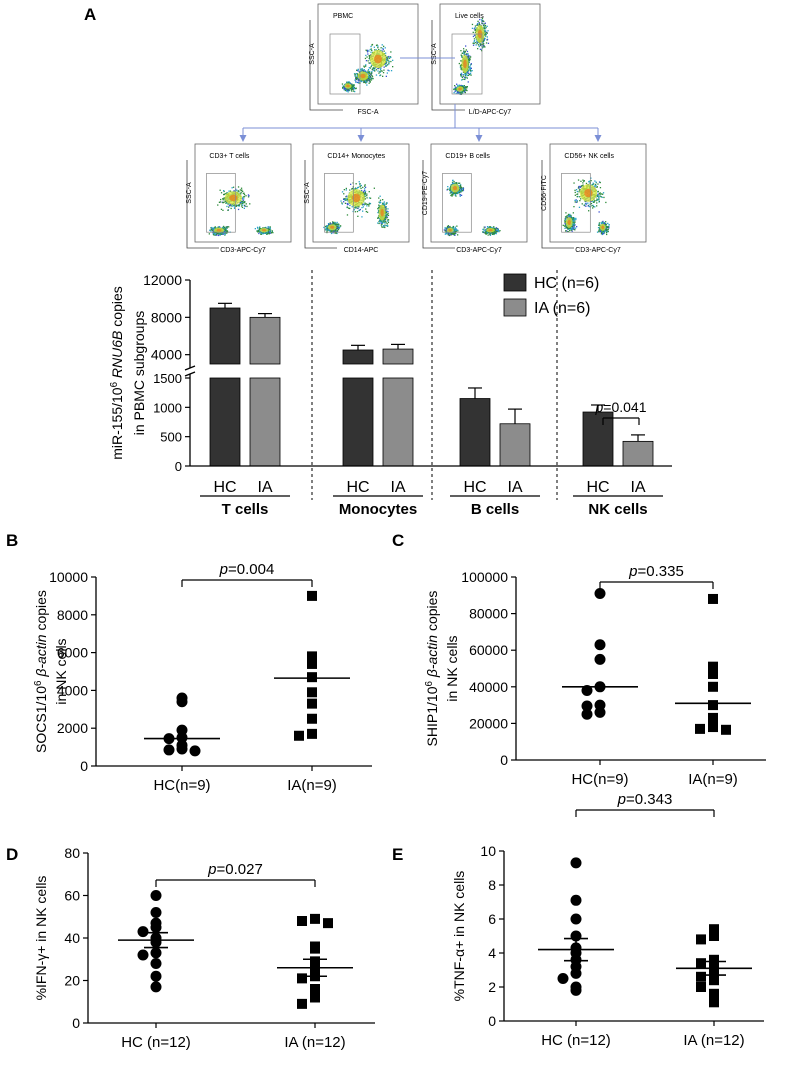 The width and height of the screenshot is (790, 1068). Describe the element at coordinates (467, 156) in the screenshot. I see `flow-plot-title: CD19+ B cells` at that location.